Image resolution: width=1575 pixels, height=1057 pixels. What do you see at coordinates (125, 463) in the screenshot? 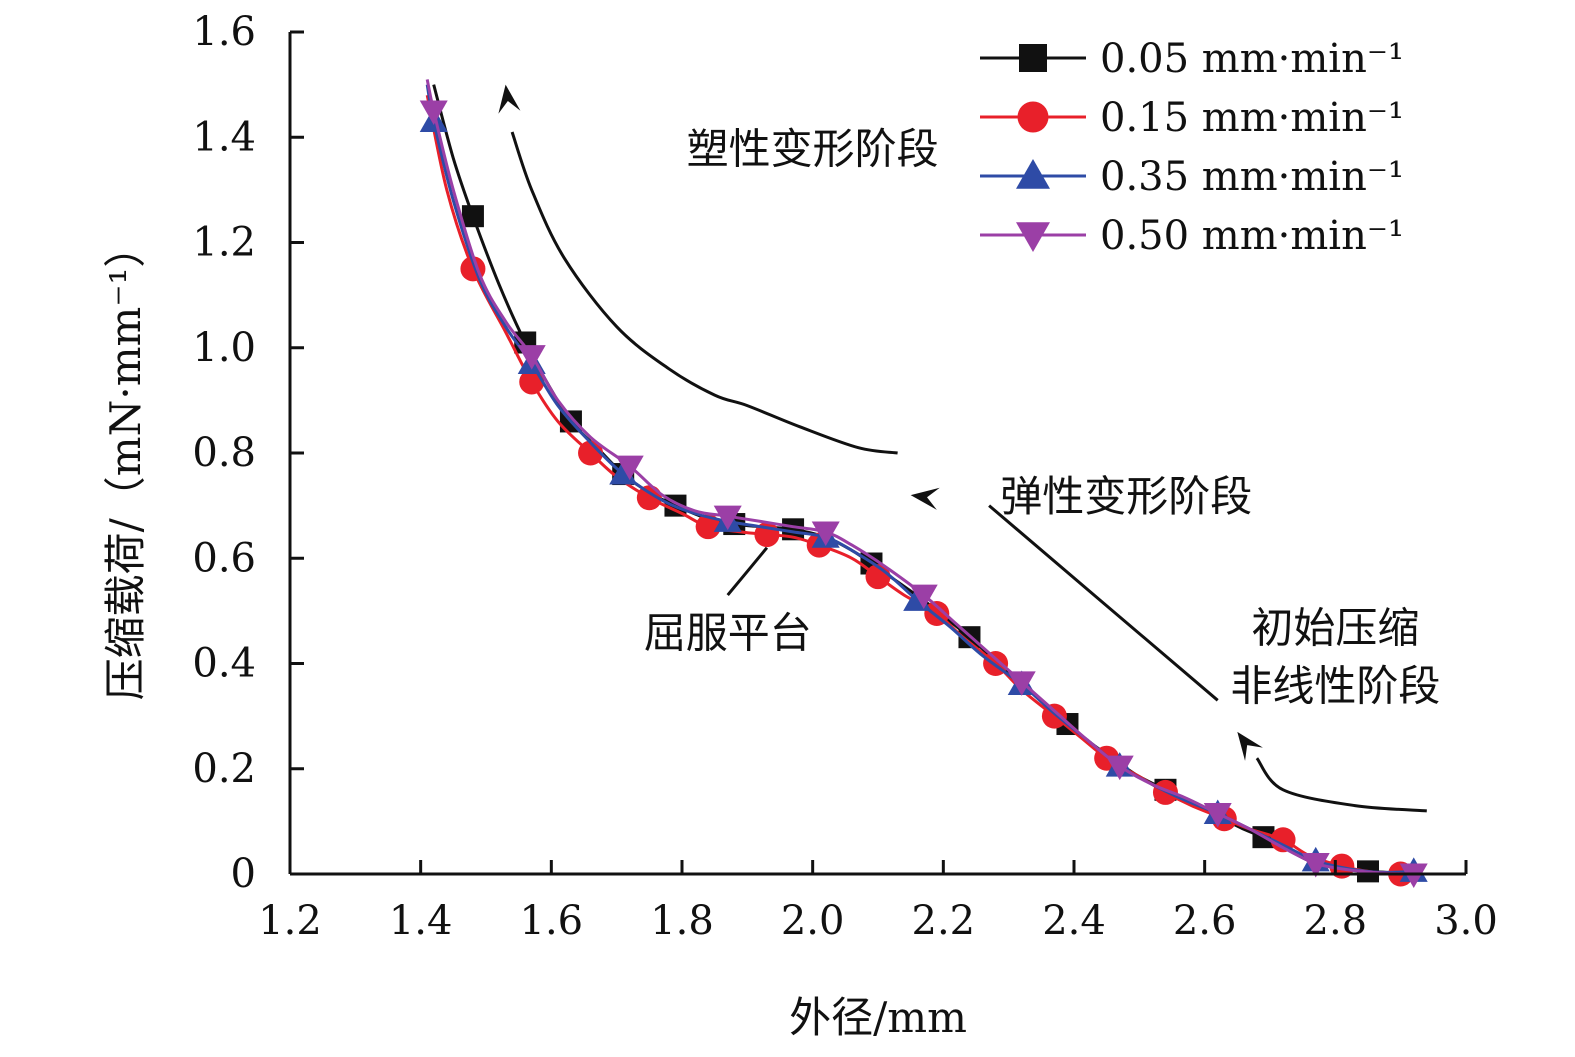
I see `y-axis-title: 压缩载荷/（mN·mm⁻¹）` at bounding box center [125, 463].